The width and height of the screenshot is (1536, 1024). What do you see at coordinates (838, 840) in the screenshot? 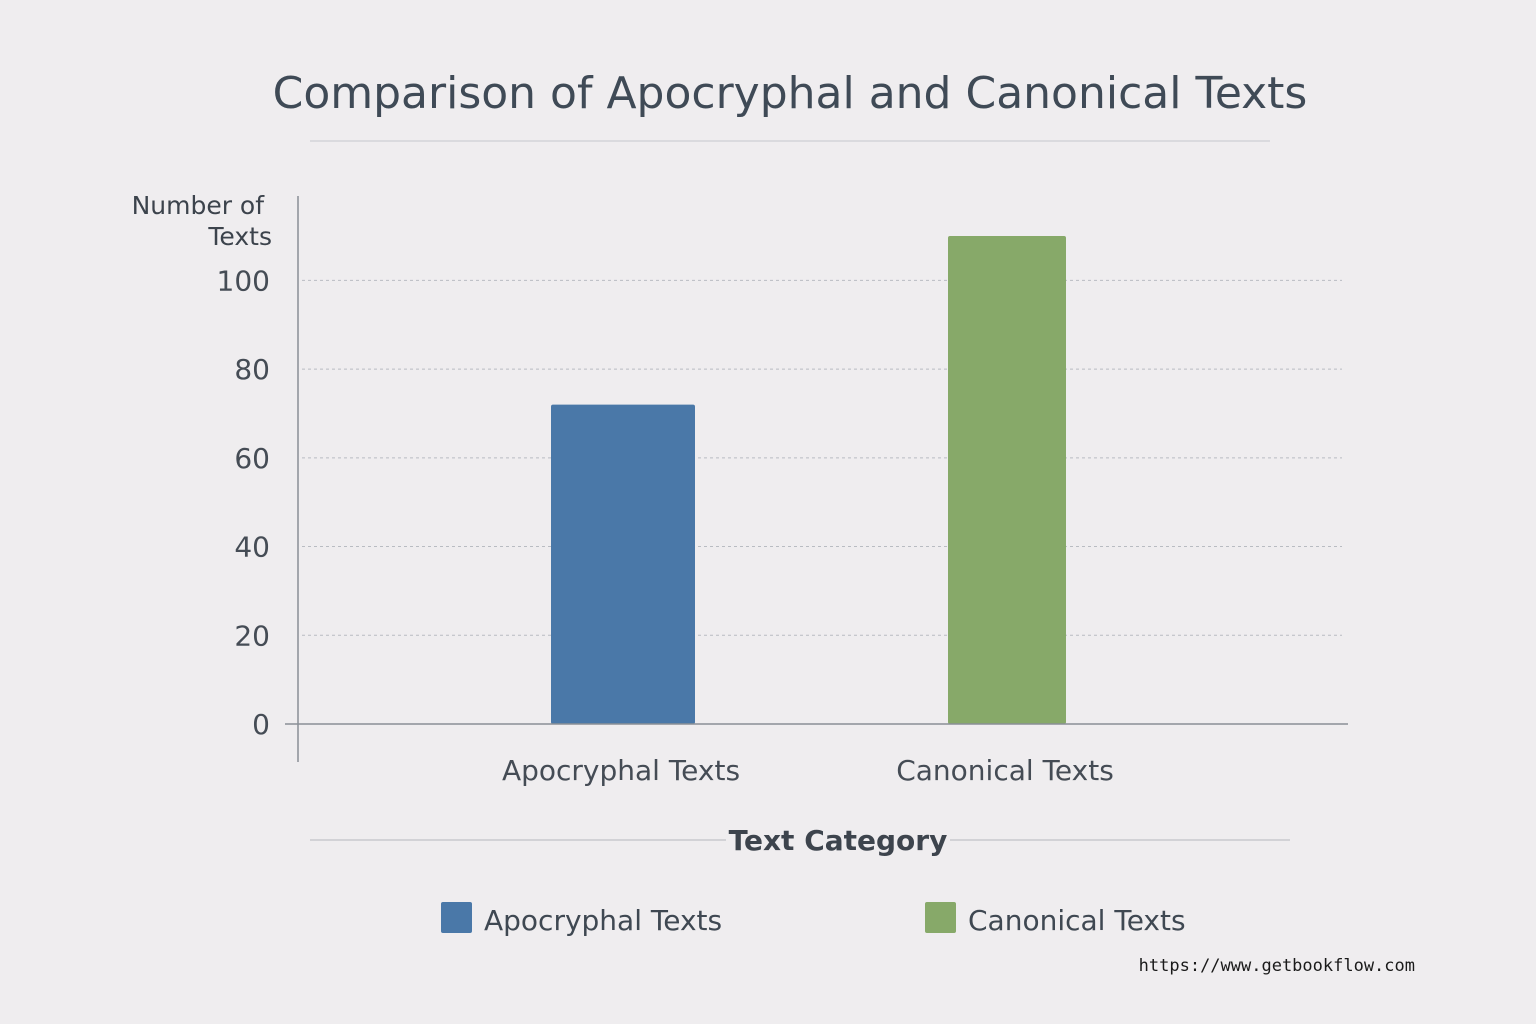
I see `x-axis-label: Text Category` at bounding box center [838, 840].